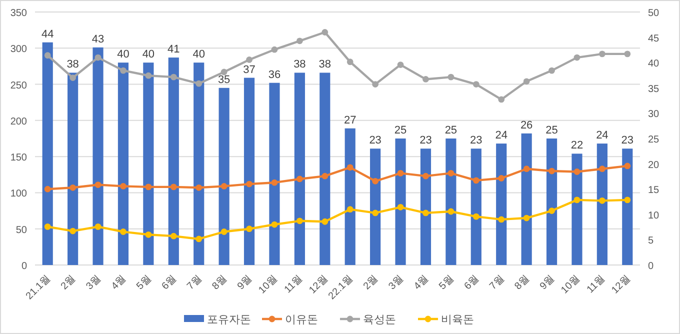  What do you see at coordinates (98, 39) in the screenshot?
I see `data-label: 43` at bounding box center [98, 39].